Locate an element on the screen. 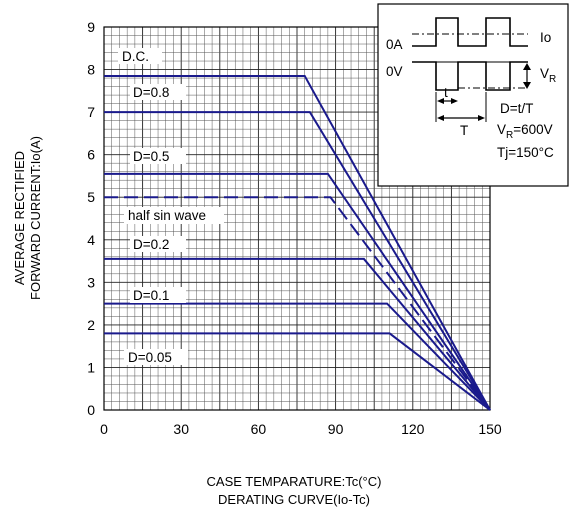 The image size is (572, 515). inset-t-arrowhead-right is located at coordinates (454, 101).